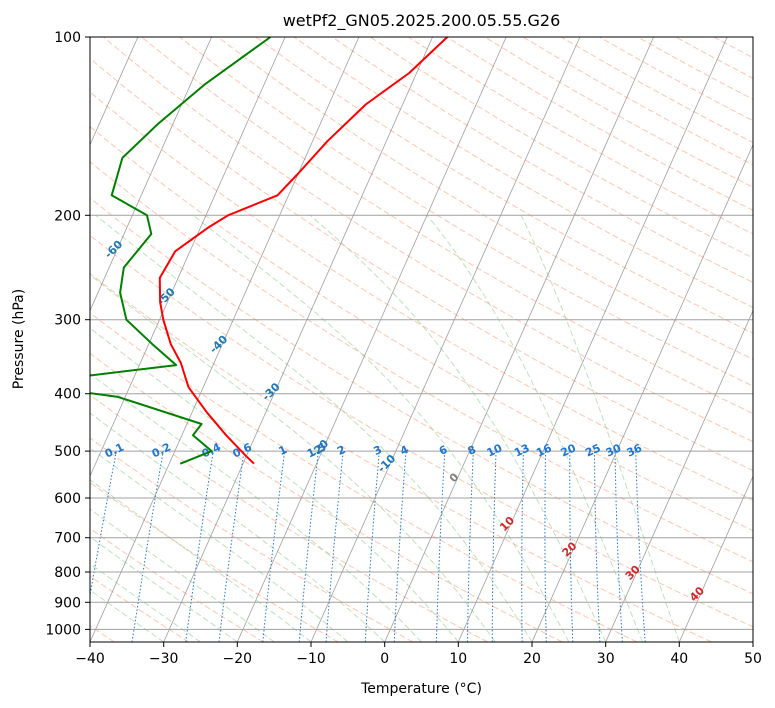 The image size is (775, 708). I want to click on dry-adiabat, so click(140, 608).